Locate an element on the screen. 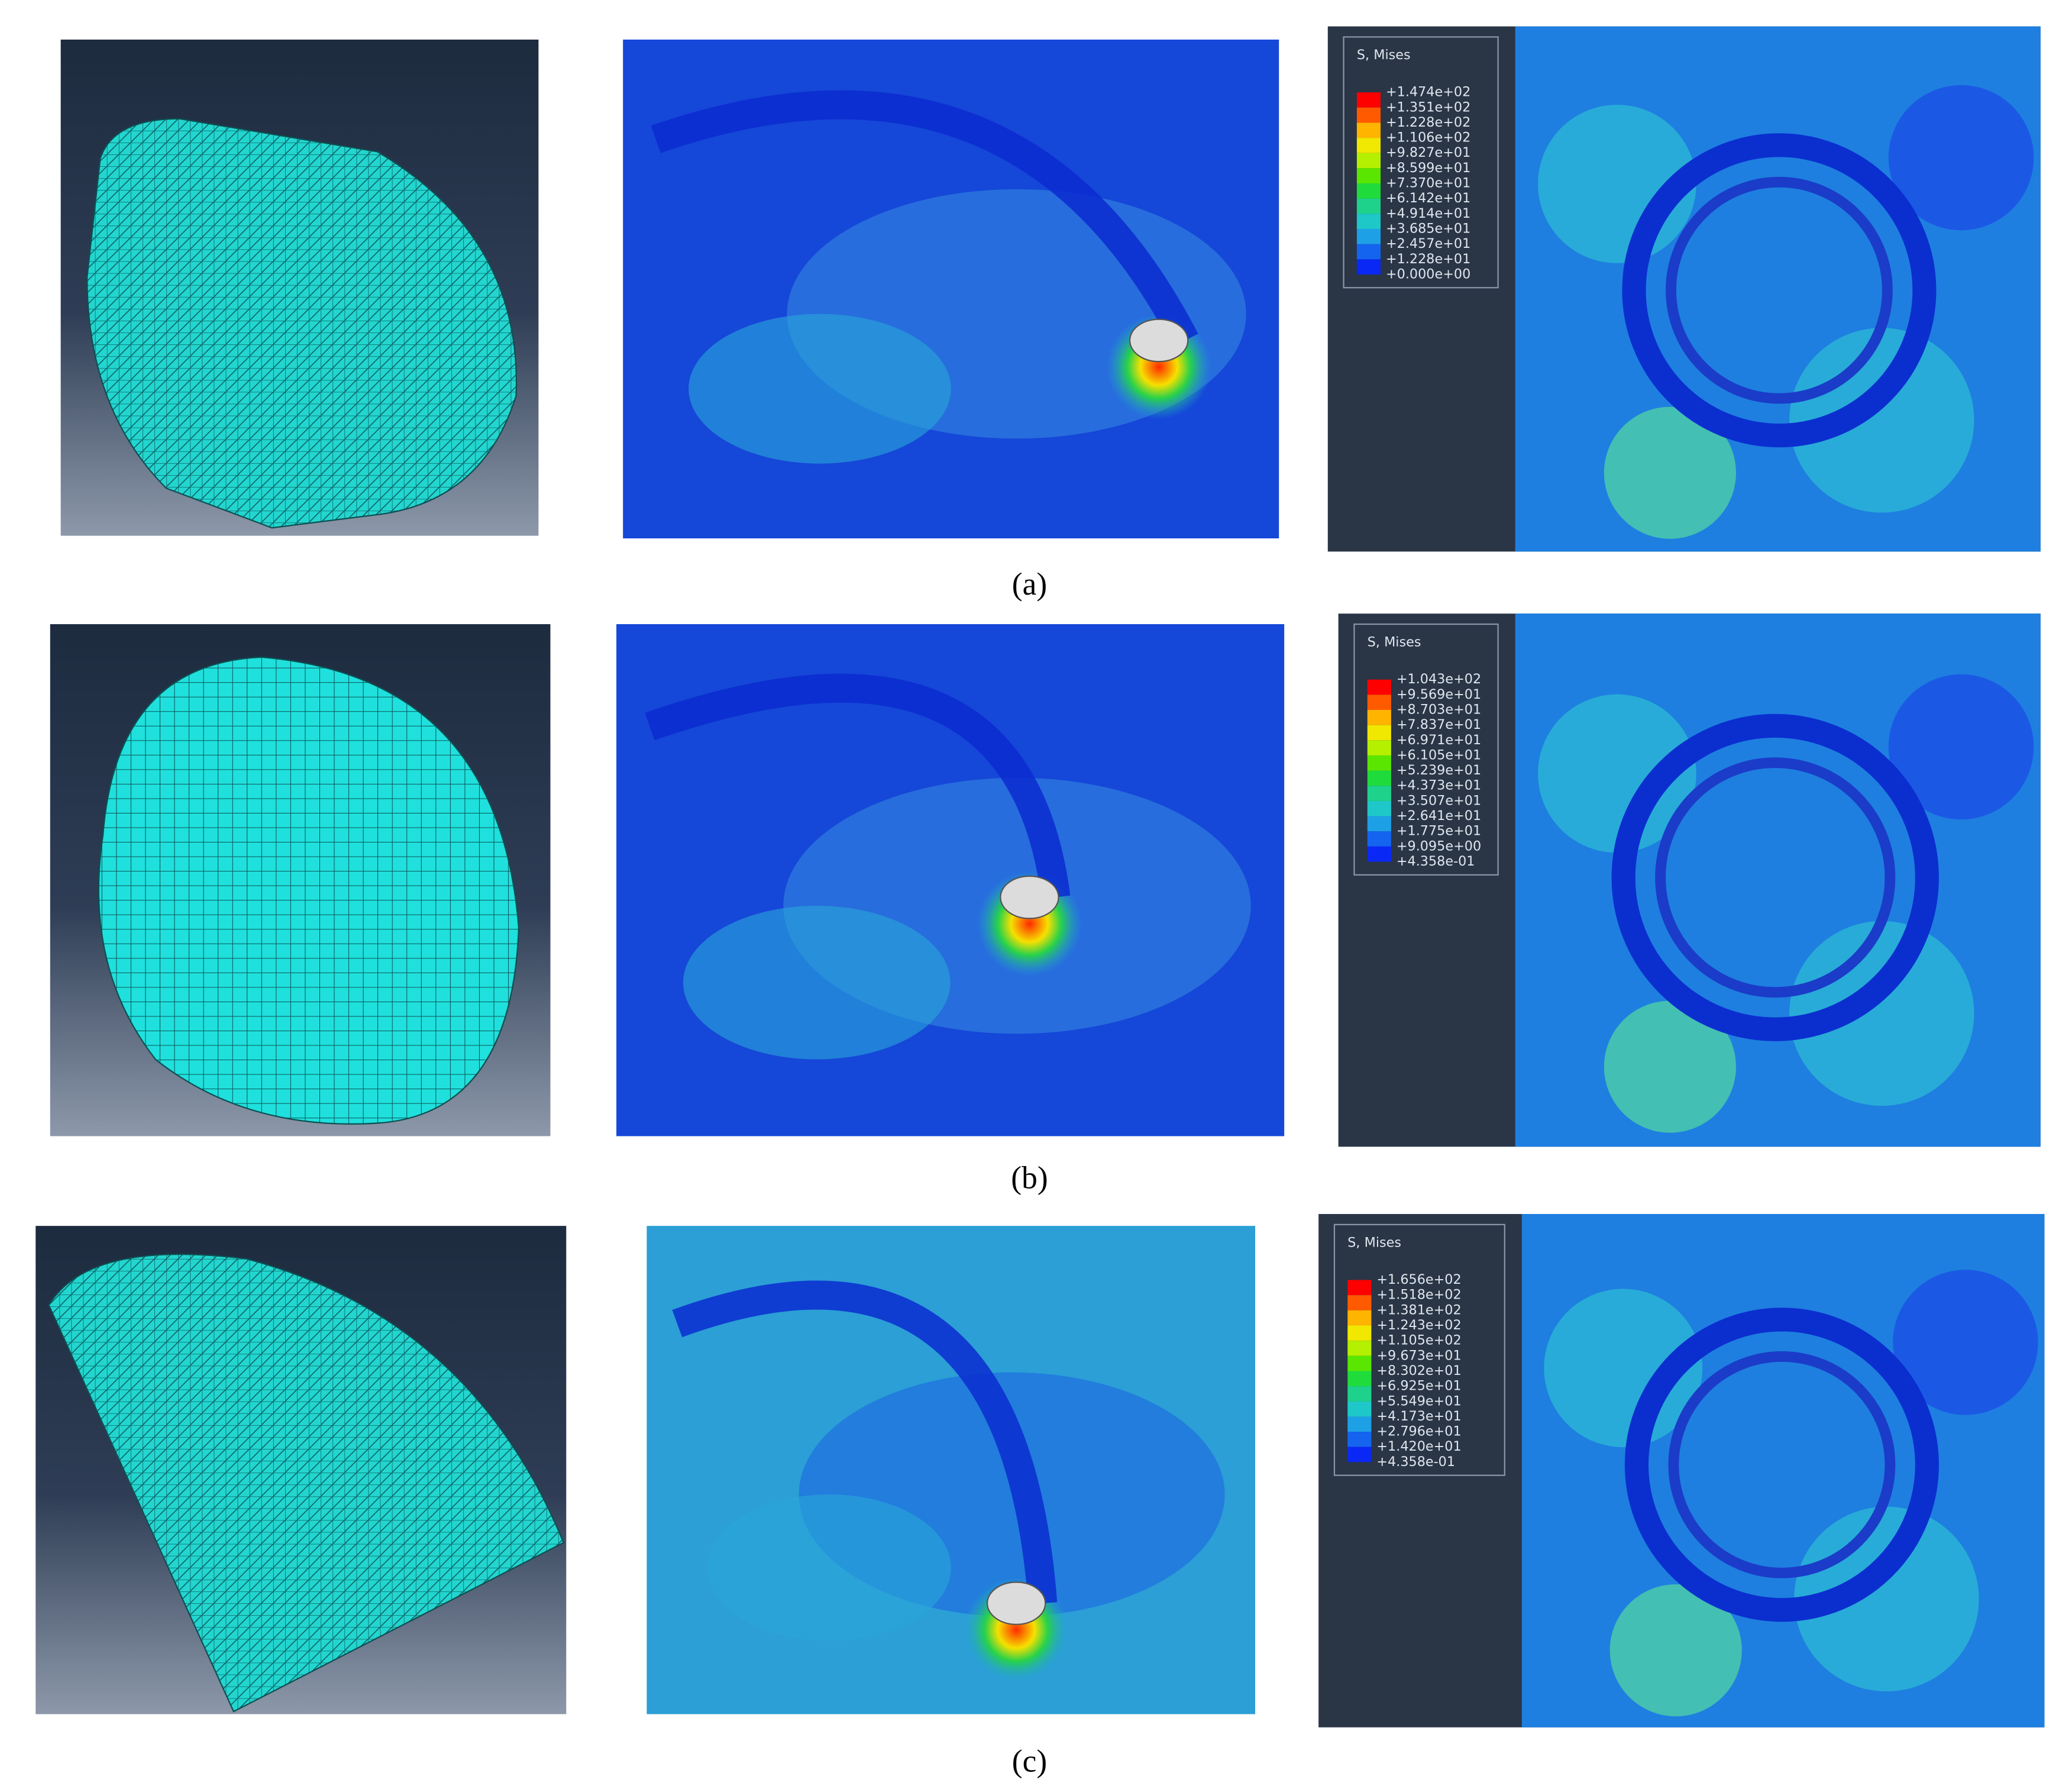  legend-value: +9.095e+00 is located at coordinates (1439, 846).